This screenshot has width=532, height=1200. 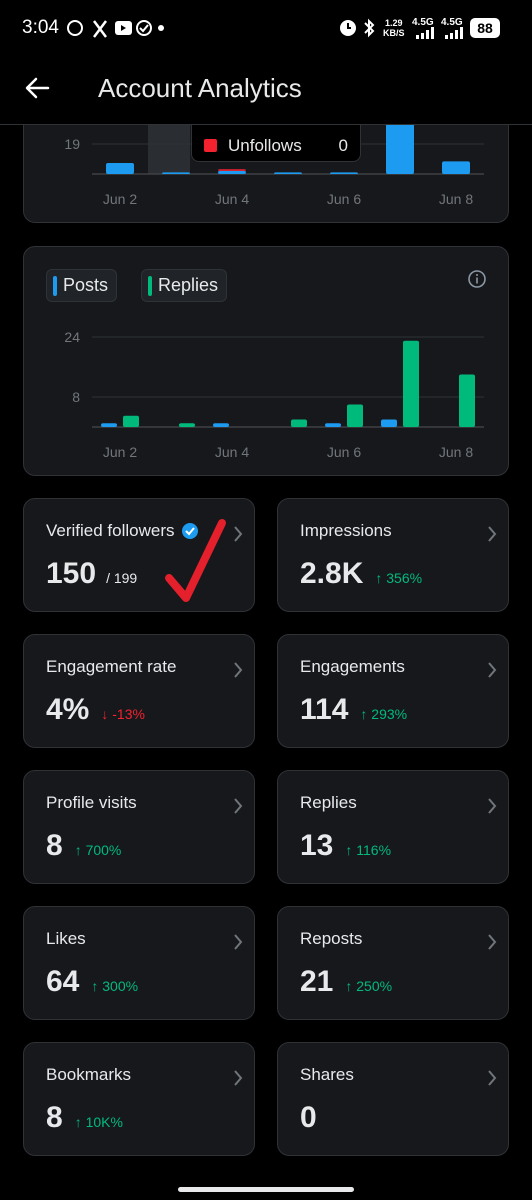 What do you see at coordinates (393, 23) in the screenshot?
I see `speed-value: 1.29` at bounding box center [393, 23].